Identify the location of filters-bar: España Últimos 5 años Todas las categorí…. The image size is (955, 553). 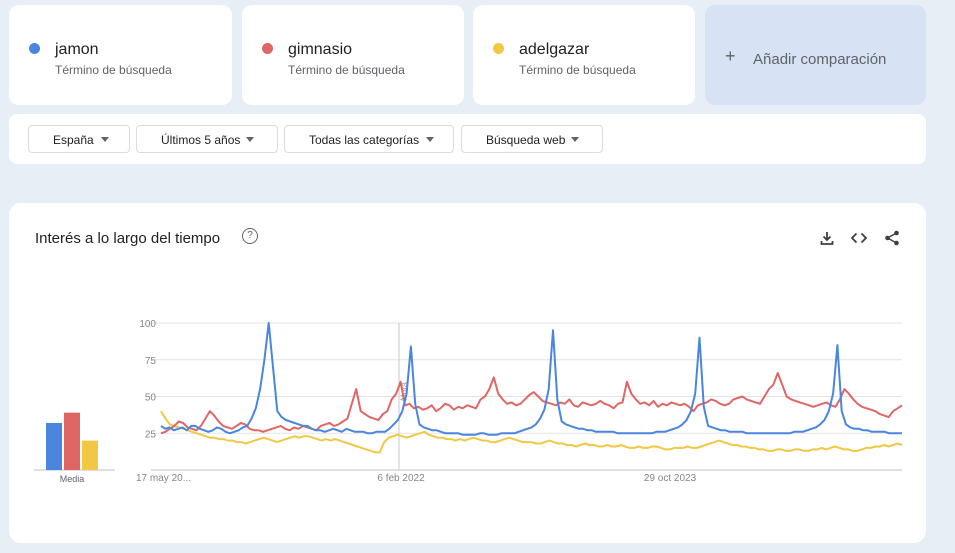
(467, 139).